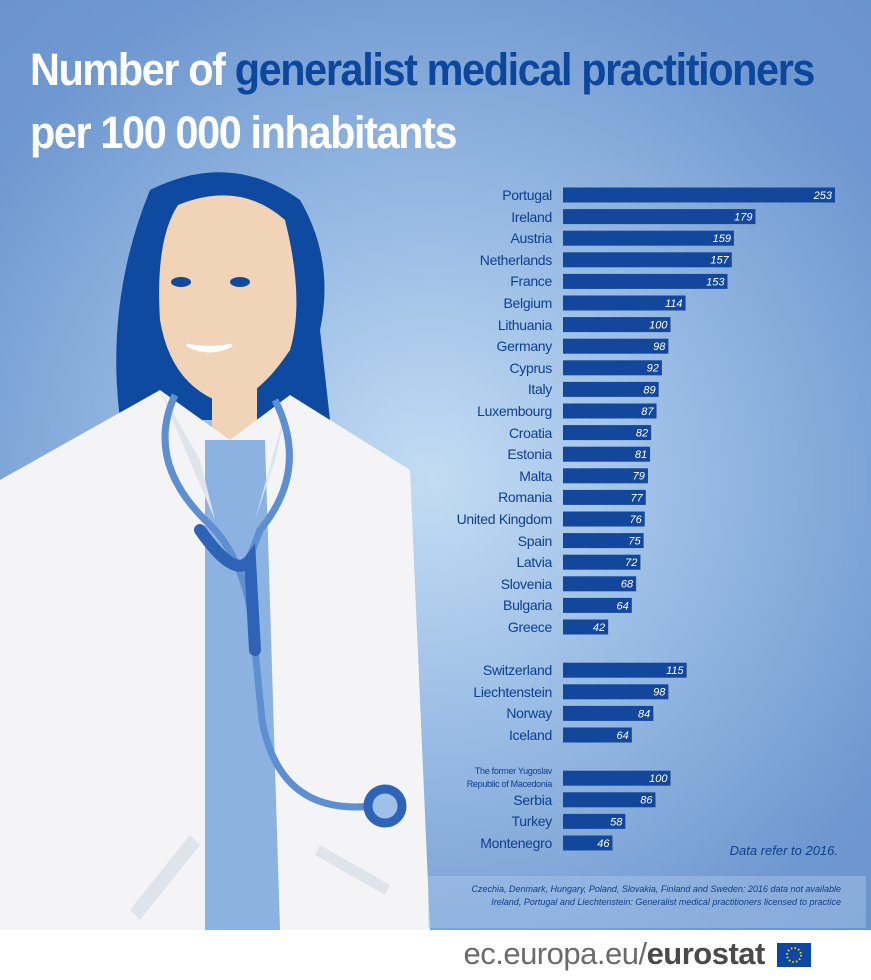 The image size is (871, 980). Describe the element at coordinates (532, 799) in the screenshot. I see `category-label: Serbia` at that location.